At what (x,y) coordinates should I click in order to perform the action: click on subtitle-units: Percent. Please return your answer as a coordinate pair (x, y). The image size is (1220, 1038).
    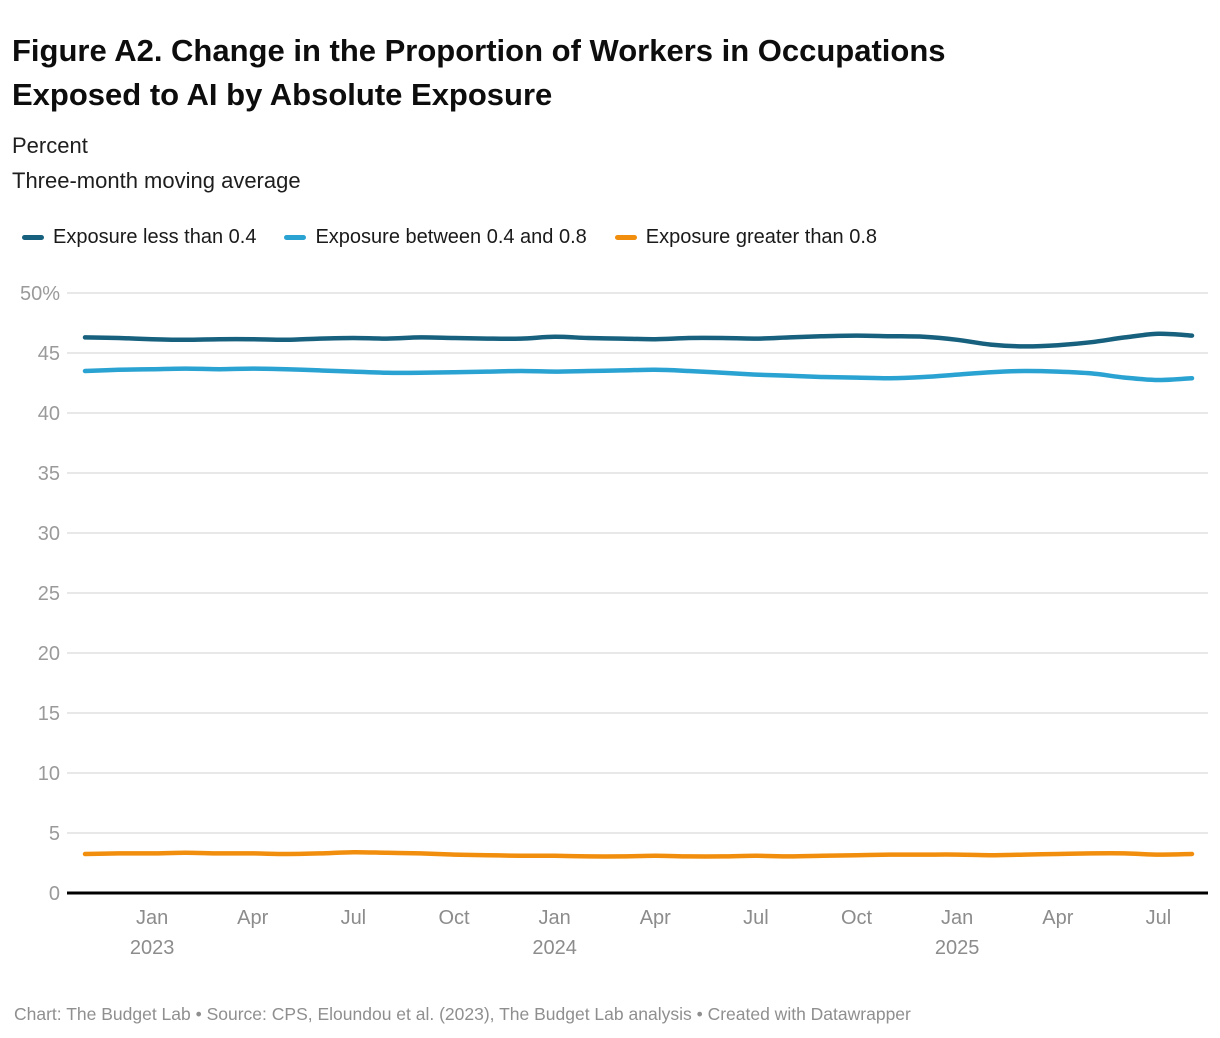
    Looking at the image, I should click on (50, 145).